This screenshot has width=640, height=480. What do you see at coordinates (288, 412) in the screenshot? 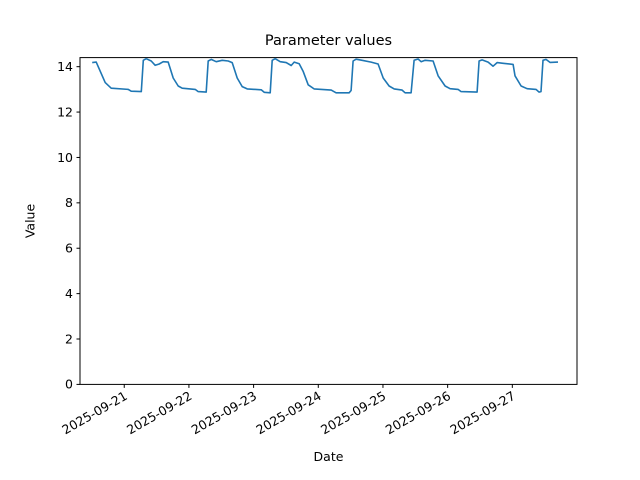
I see `x-tick-label: 2025-09-24` at bounding box center [288, 412].